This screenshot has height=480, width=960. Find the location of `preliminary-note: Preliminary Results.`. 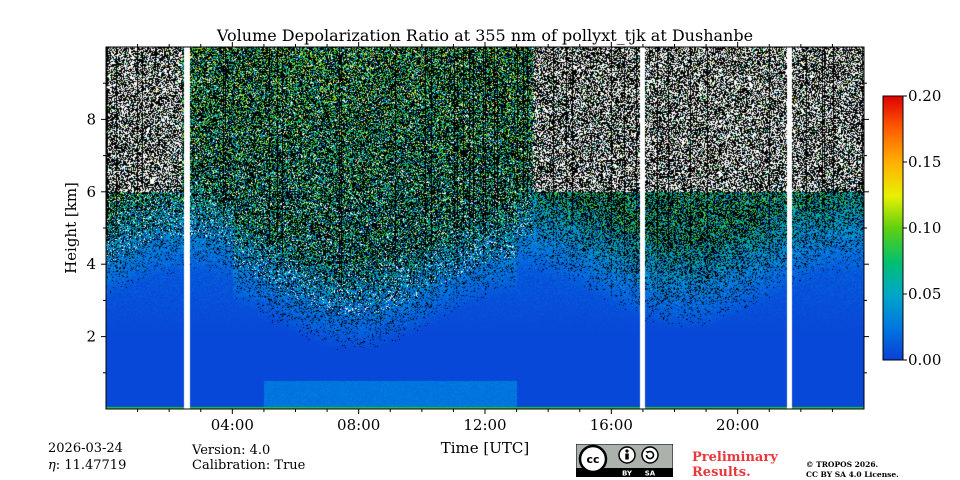

preliminary-note: Preliminary Results. is located at coordinates (735, 465).